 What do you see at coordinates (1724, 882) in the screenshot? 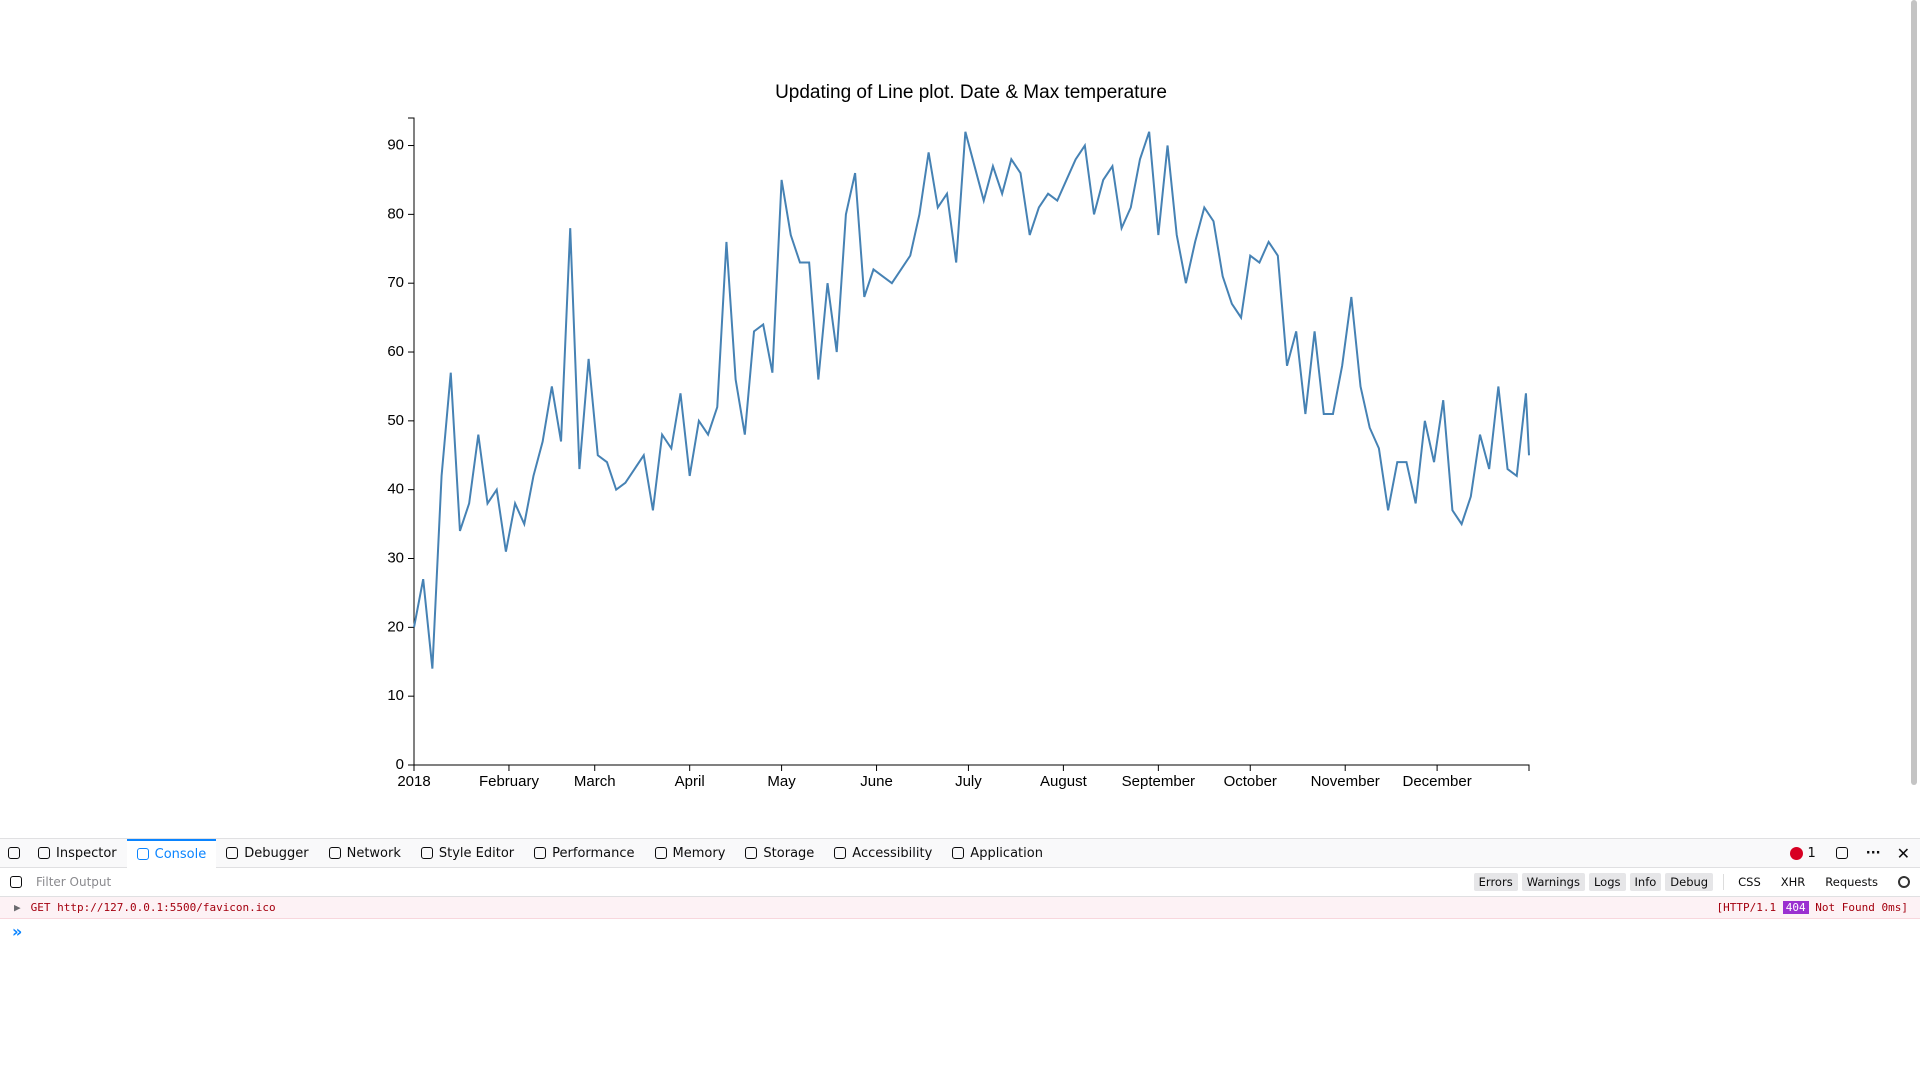
I see `separator` at bounding box center [1724, 882].